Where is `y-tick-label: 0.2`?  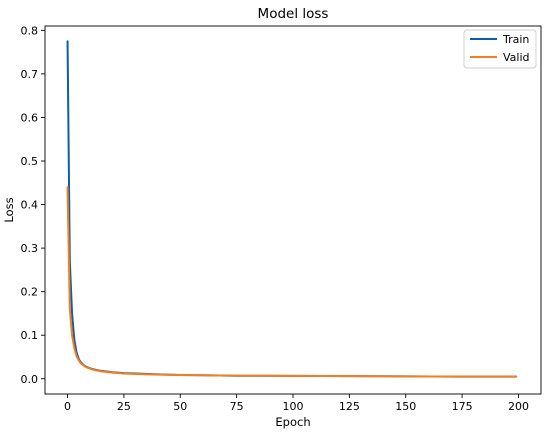
y-tick-label: 0.2 is located at coordinates (30, 292).